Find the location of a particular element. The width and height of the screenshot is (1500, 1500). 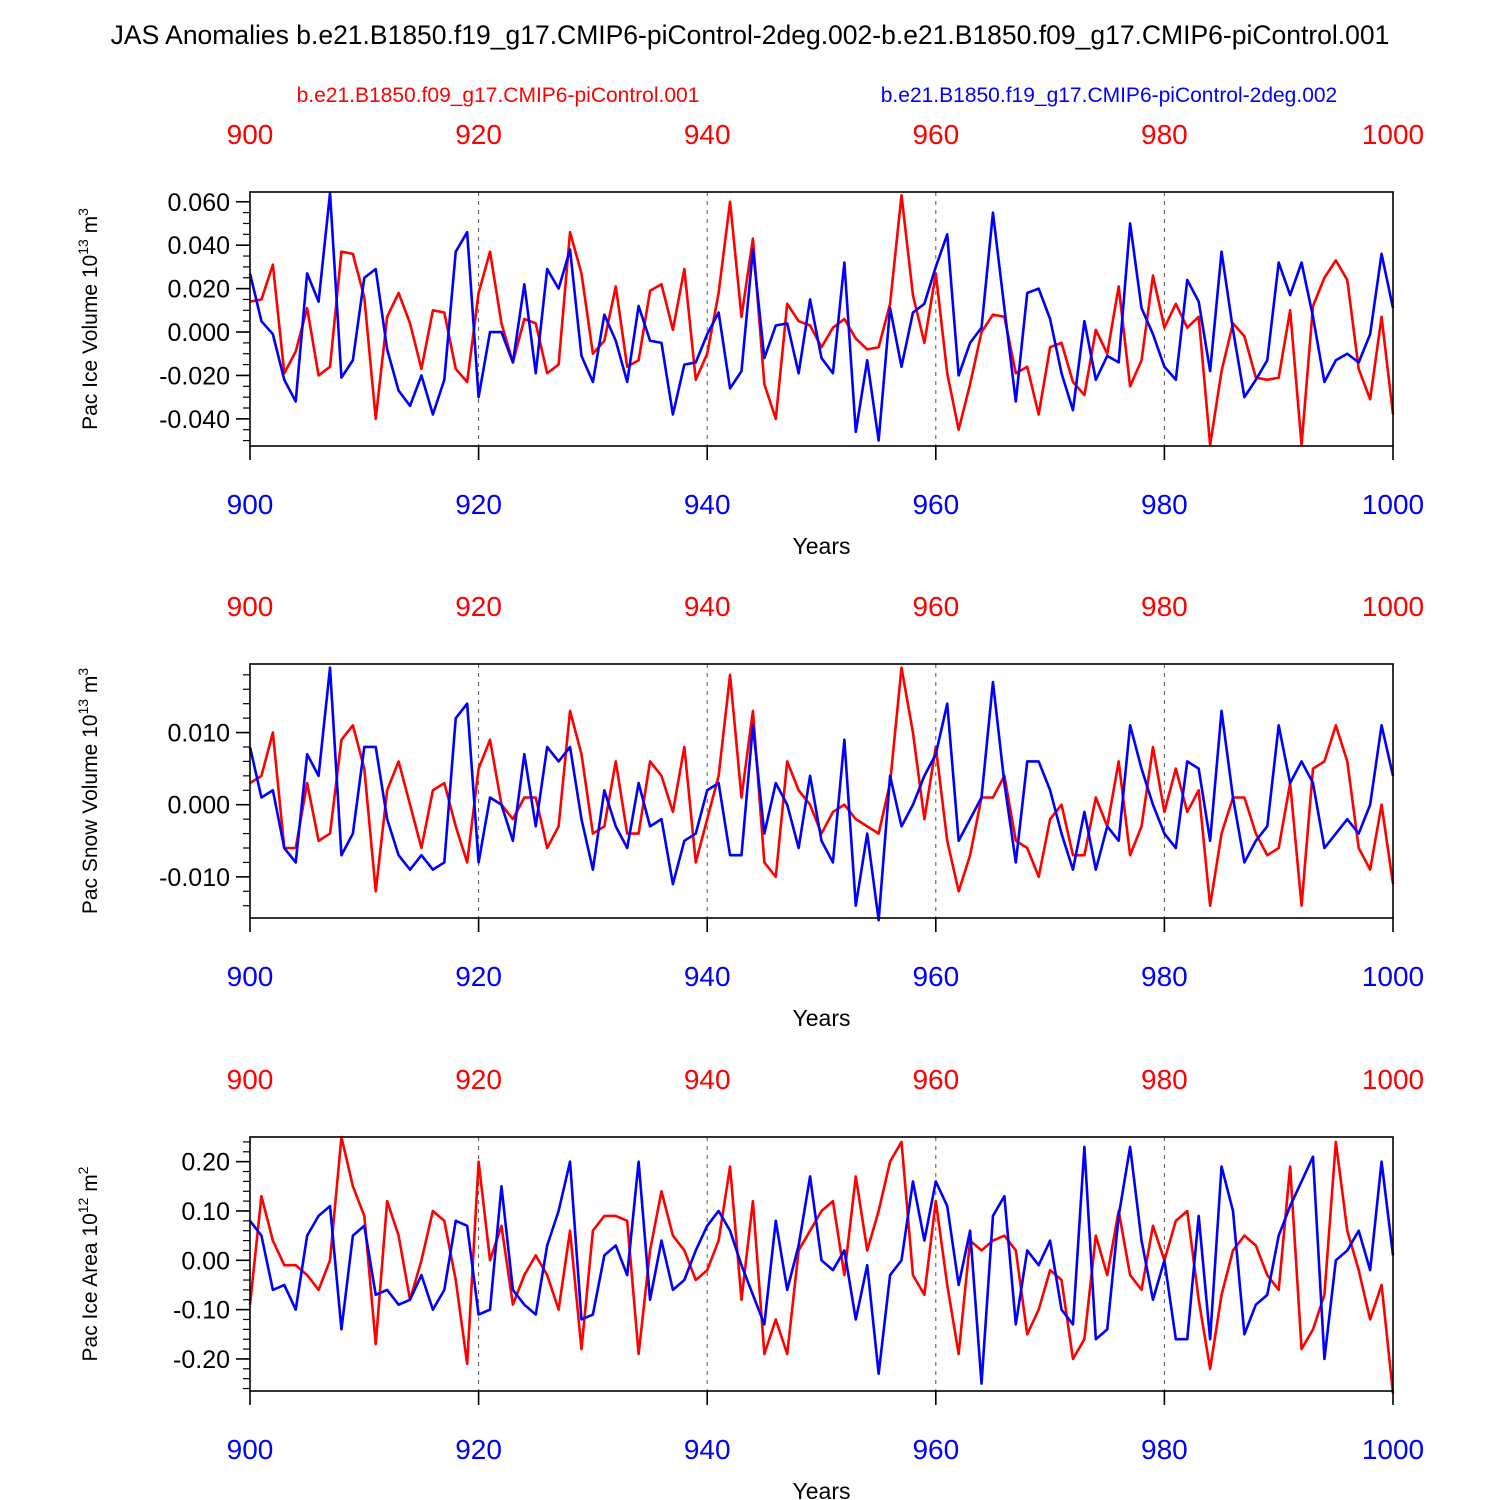

y-tick-label: 0.020 is located at coordinates (198, 290).